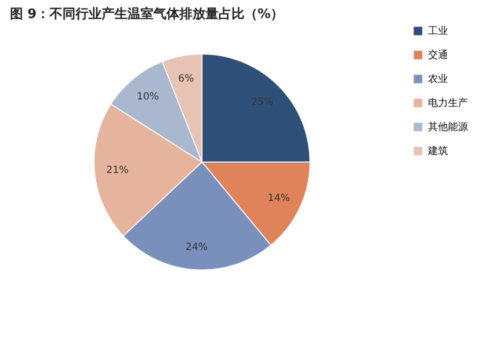 This screenshot has height=339, width=478. What do you see at coordinates (186, 79) in the screenshot?
I see `data-label: 6%` at bounding box center [186, 79].